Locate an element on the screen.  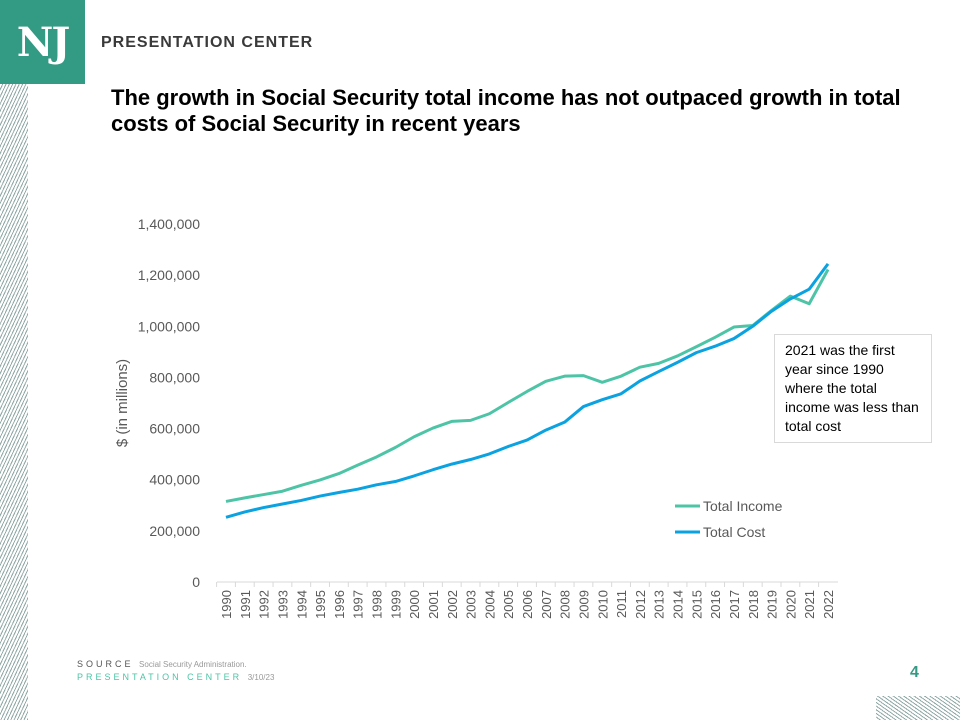
date: 3/10/23 is located at coordinates (261, 677).